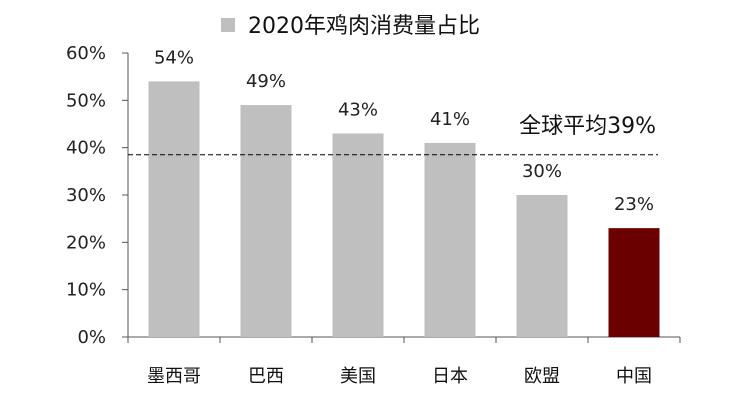 The width and height of the screenshot is (754, 408). What do you see at coordinates (450, 119) in the screenshot?
I see `data-label: 41%` at bounding box center [450, 119].